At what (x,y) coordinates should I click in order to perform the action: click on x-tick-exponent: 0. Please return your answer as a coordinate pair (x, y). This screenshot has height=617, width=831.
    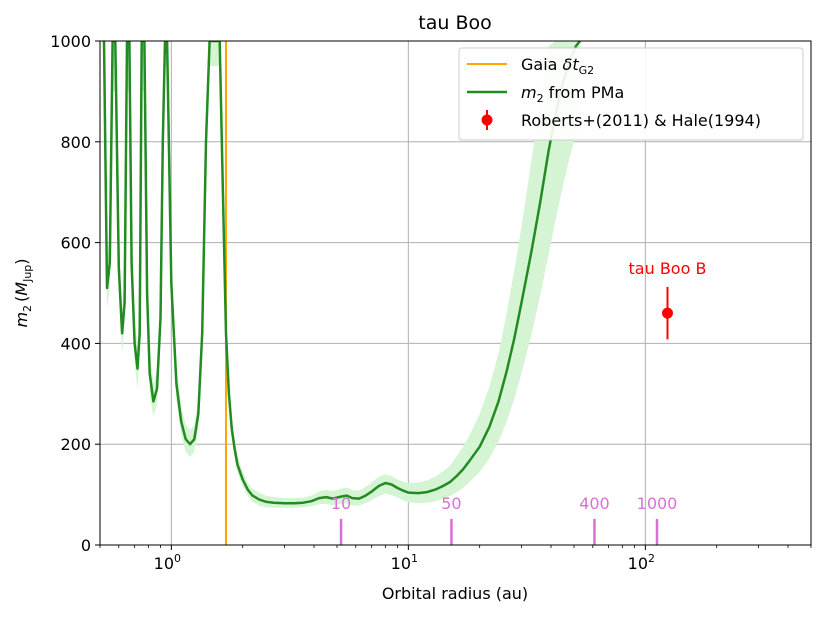
    Looking at the image, I should click on (177, 558).